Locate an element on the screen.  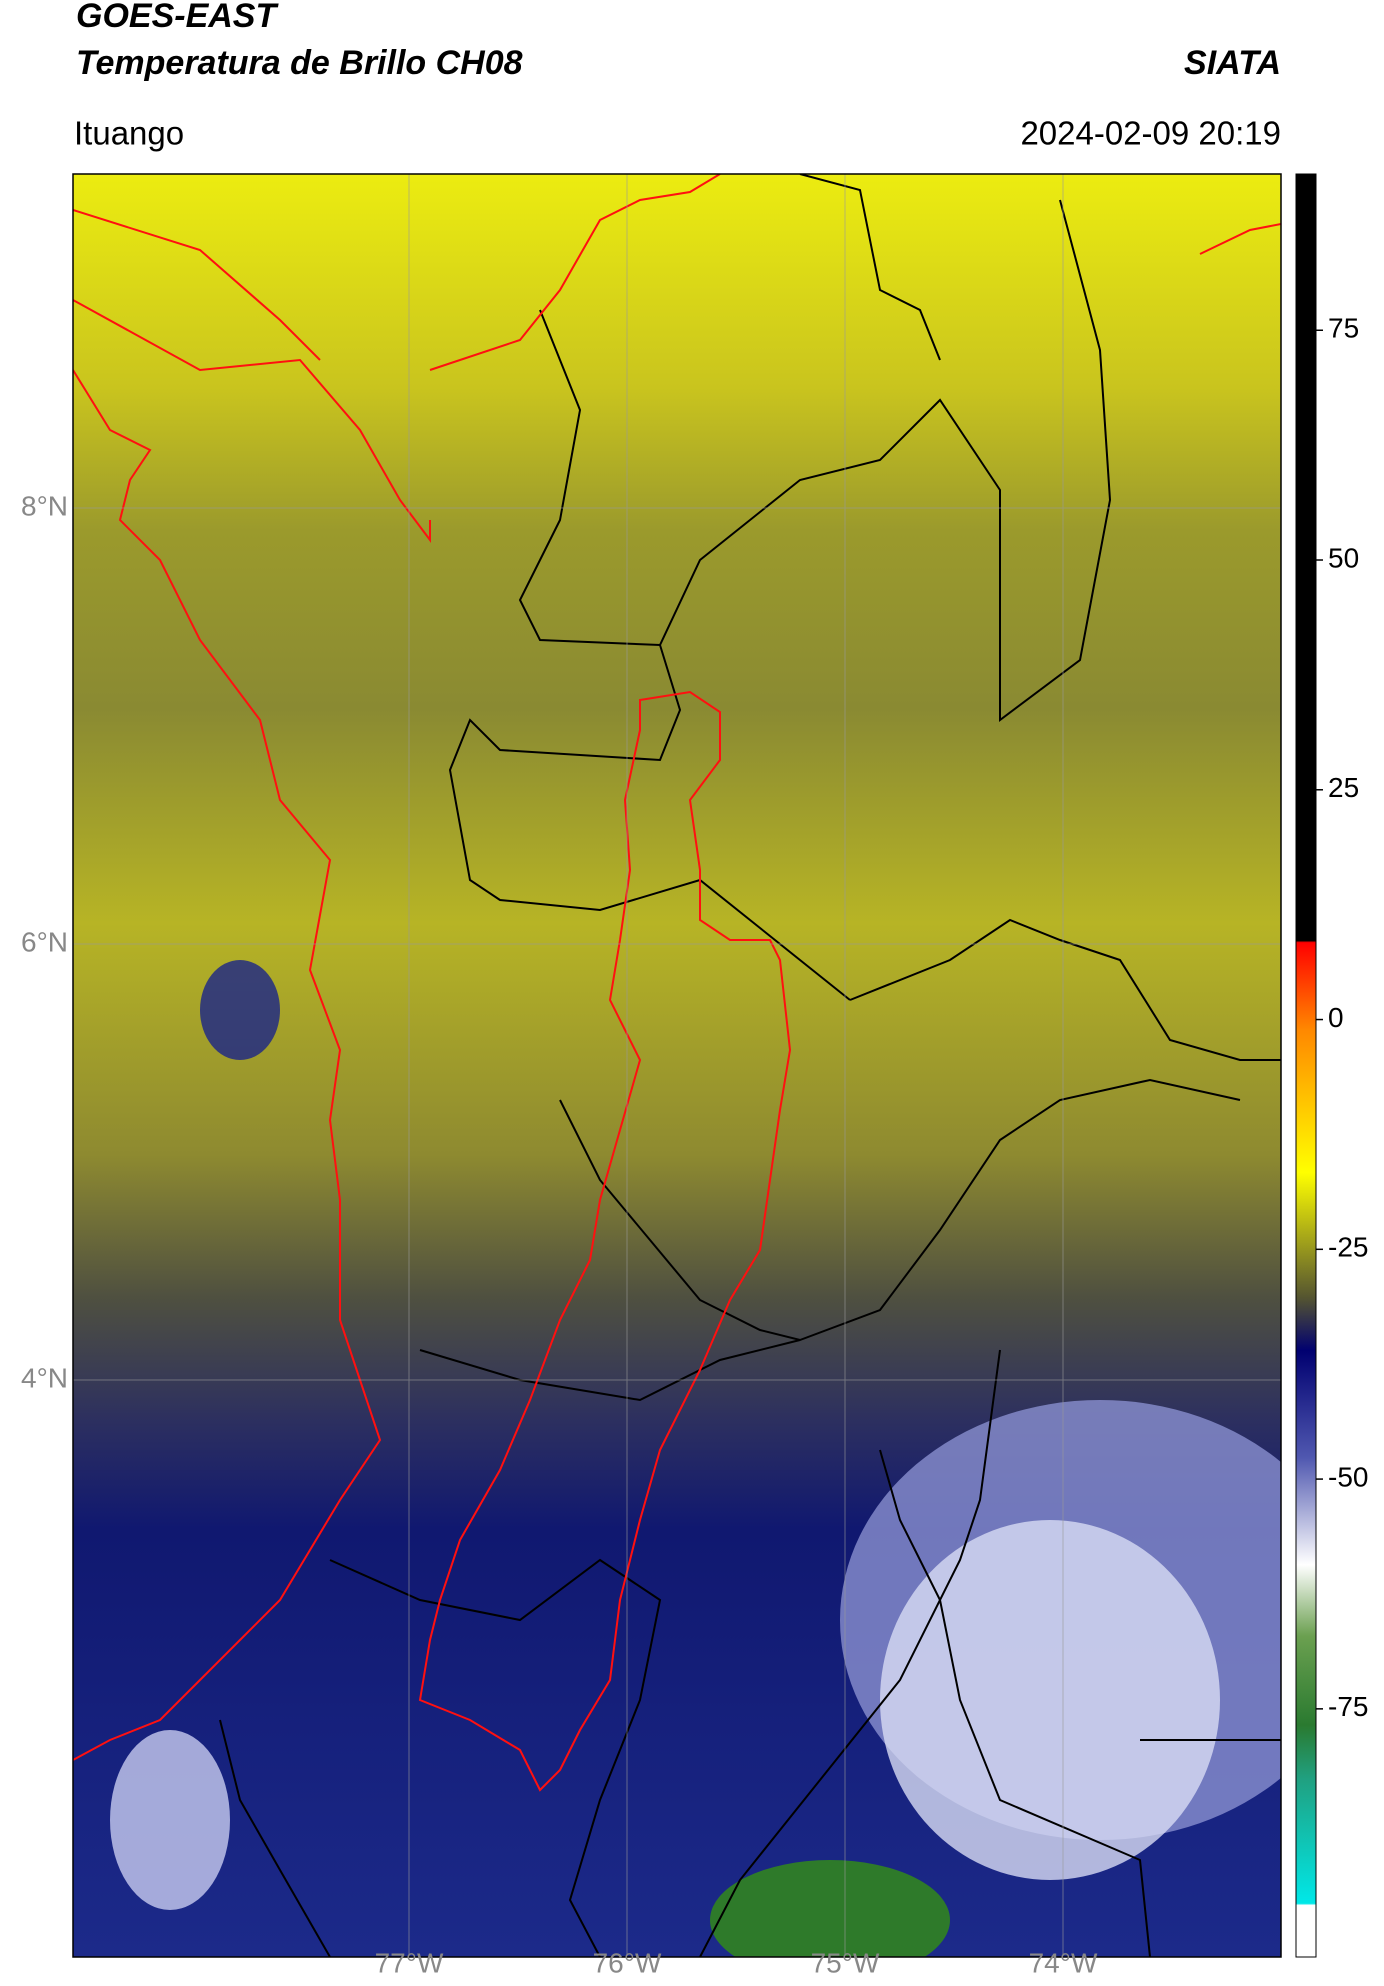
region: Ituango is located at coordinates (129, 133).